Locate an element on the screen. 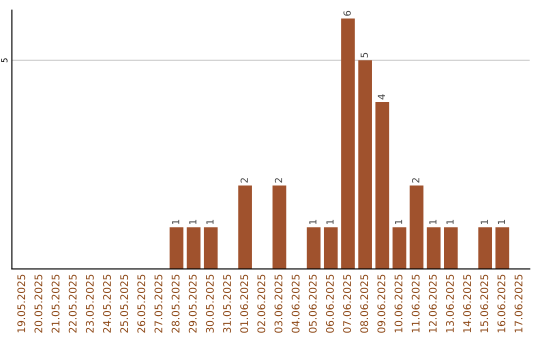 Image resolution: width=540 pixels, height=340 pixels. x-tick-label: 30.05.2025 is located at coordinates (210, 303).